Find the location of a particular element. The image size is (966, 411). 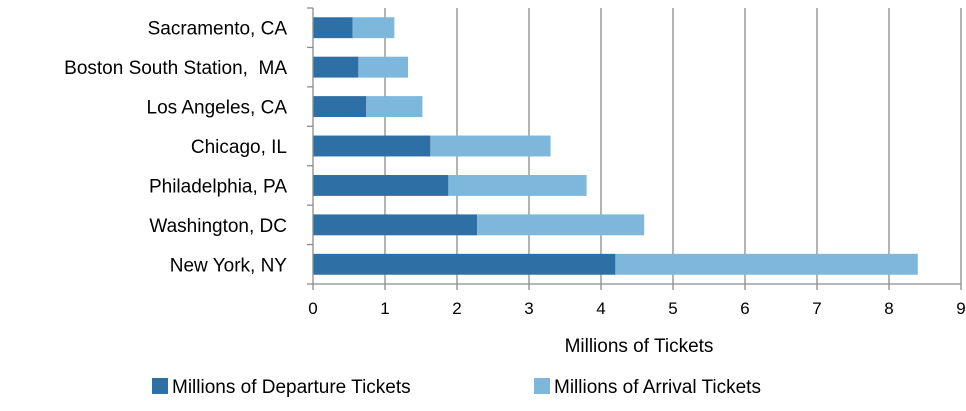

category-label: New York, NY is located at coordinates (229, 265).